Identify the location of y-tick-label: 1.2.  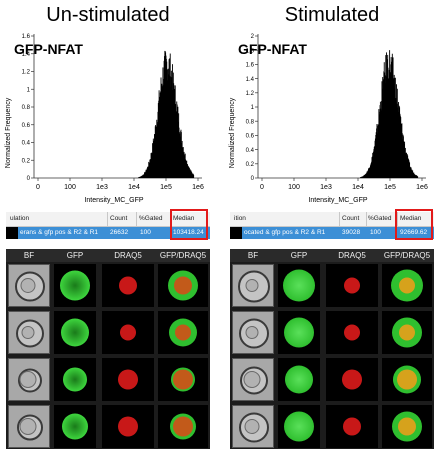
(26, 73).